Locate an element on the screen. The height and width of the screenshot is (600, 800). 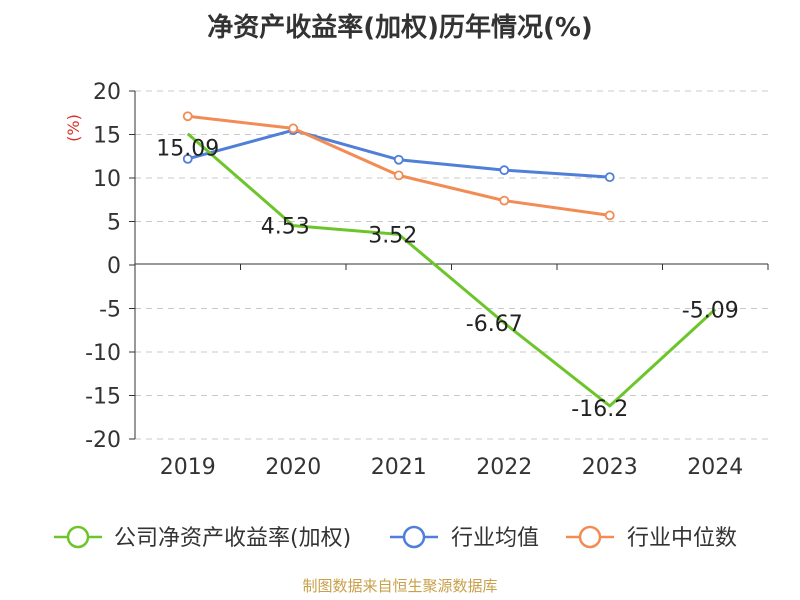
data-label: 3.52 is located at coordinates (392, 235).